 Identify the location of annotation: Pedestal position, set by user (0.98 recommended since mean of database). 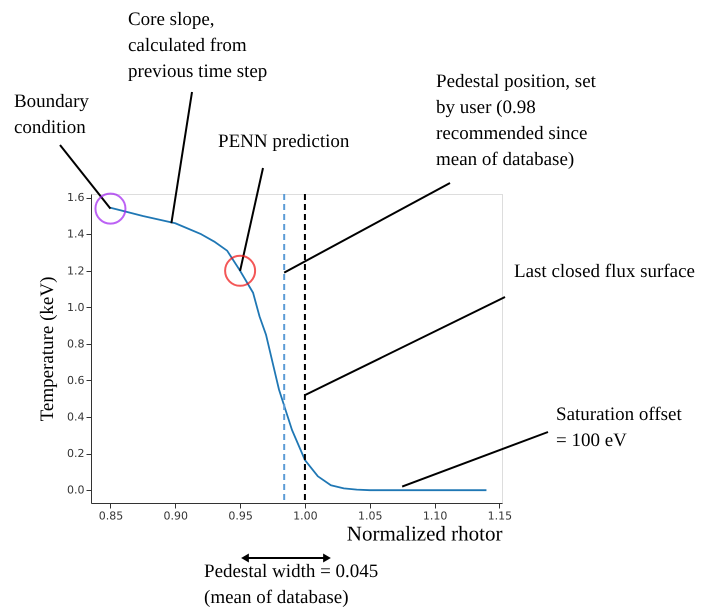
(516, 120).